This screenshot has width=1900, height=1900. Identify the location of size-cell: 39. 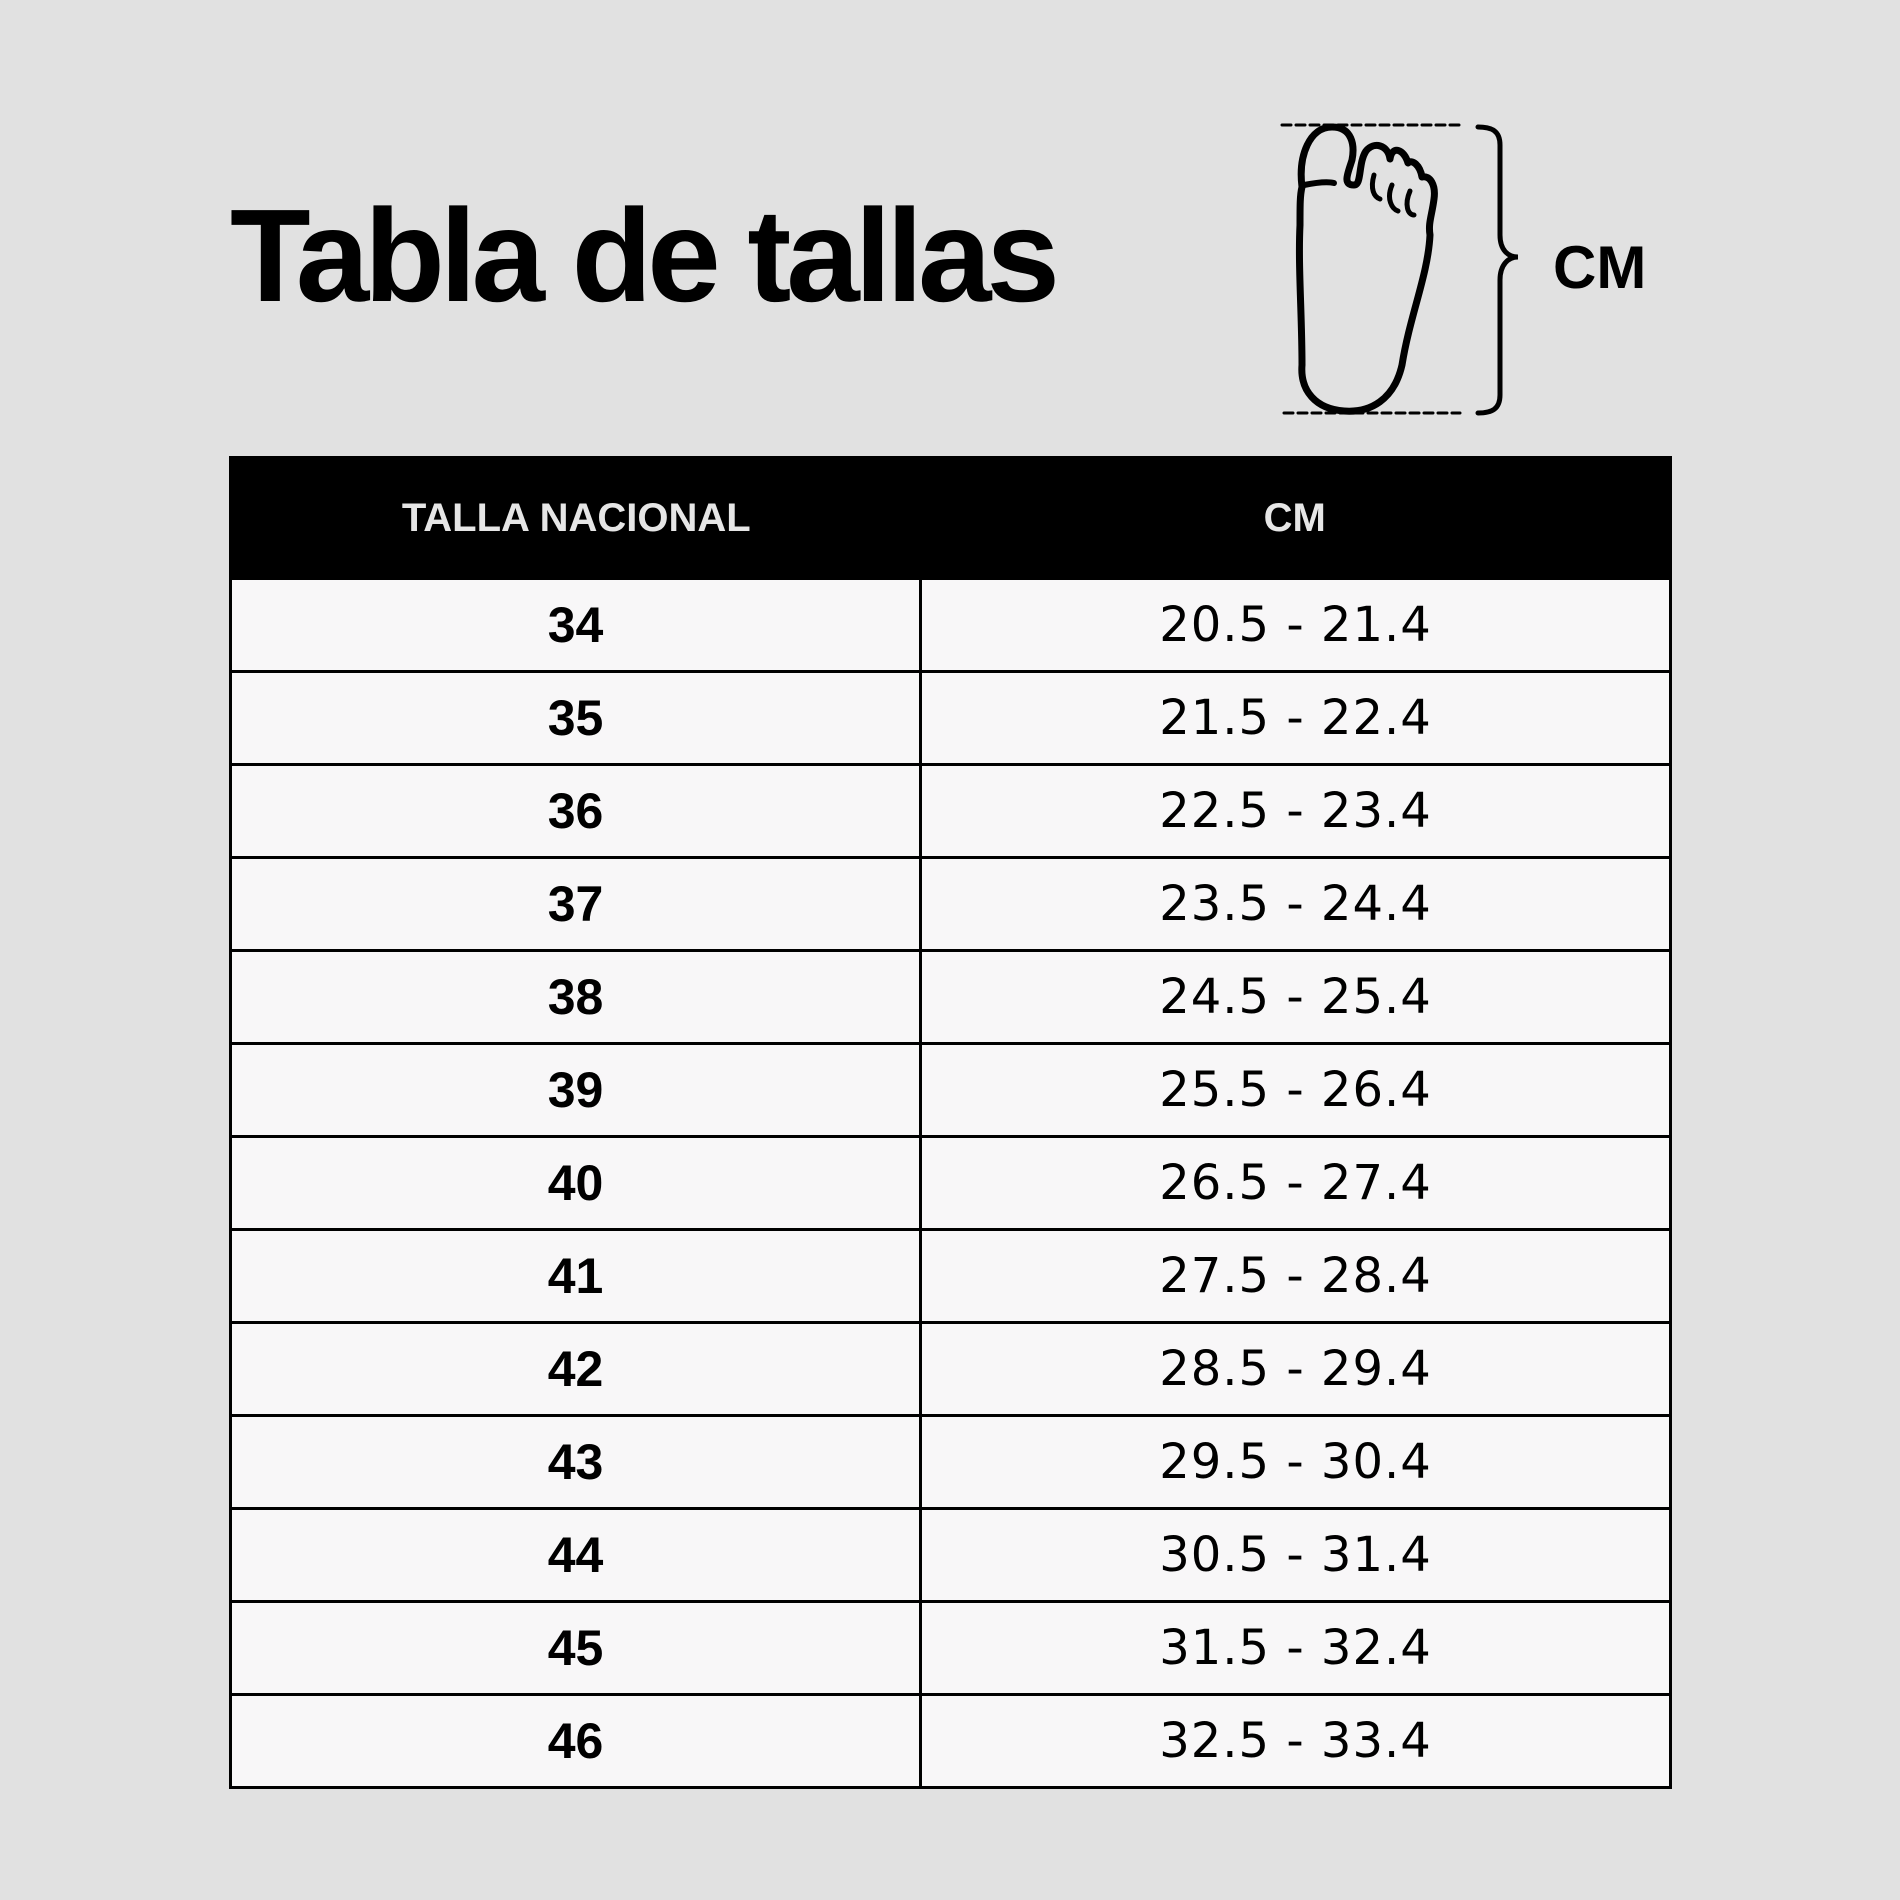
(575, 1090).